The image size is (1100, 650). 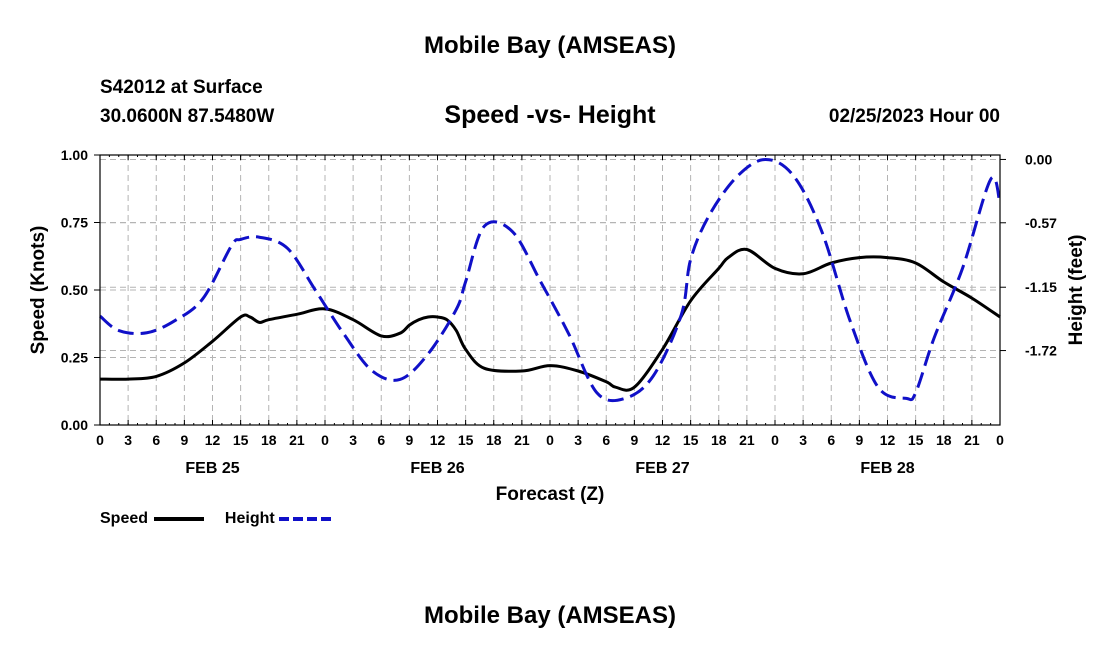 I want to click on y2-tick-label: 0.00, so click(x=1038, y=159).